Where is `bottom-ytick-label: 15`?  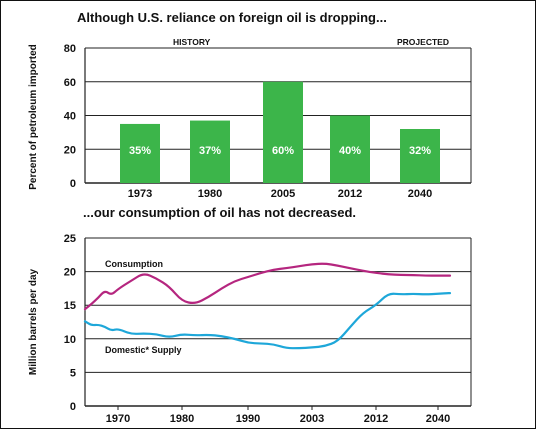
bottom-ytick-label: 15 is located at coordinates (70, 306).